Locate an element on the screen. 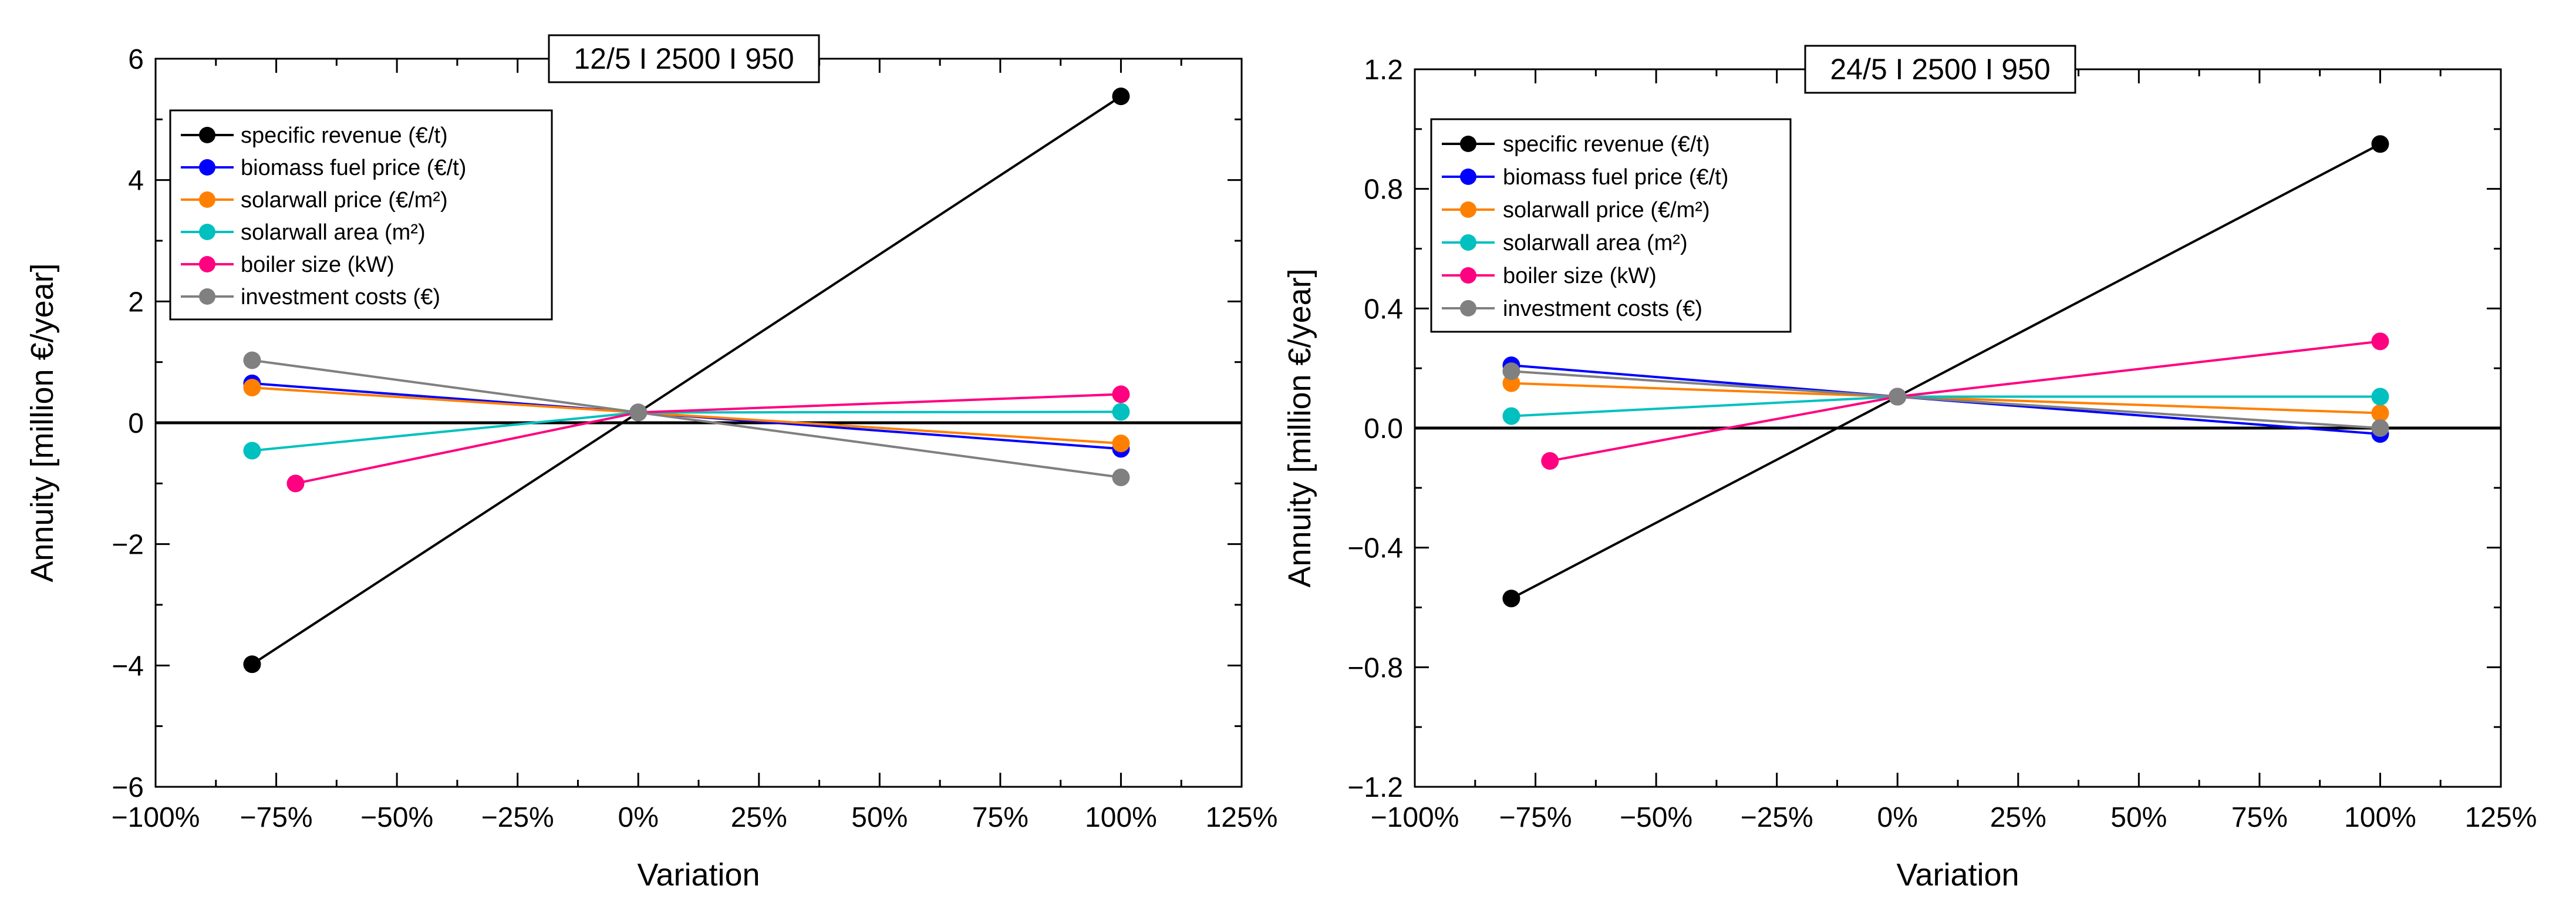 The height and width of the screenshot is (916, 2576). y-tick-label: 0.8 is located at coordinates (1383, 190).